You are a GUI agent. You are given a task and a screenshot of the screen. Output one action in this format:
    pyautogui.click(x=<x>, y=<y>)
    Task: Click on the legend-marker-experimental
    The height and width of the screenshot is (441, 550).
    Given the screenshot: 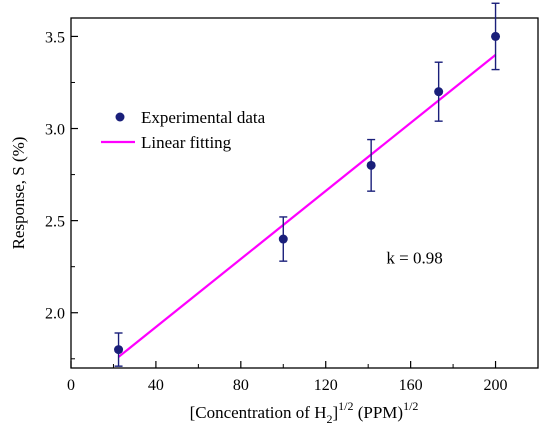 What is the action you would take?
    pyautogui.click(x=120, y=117)
    